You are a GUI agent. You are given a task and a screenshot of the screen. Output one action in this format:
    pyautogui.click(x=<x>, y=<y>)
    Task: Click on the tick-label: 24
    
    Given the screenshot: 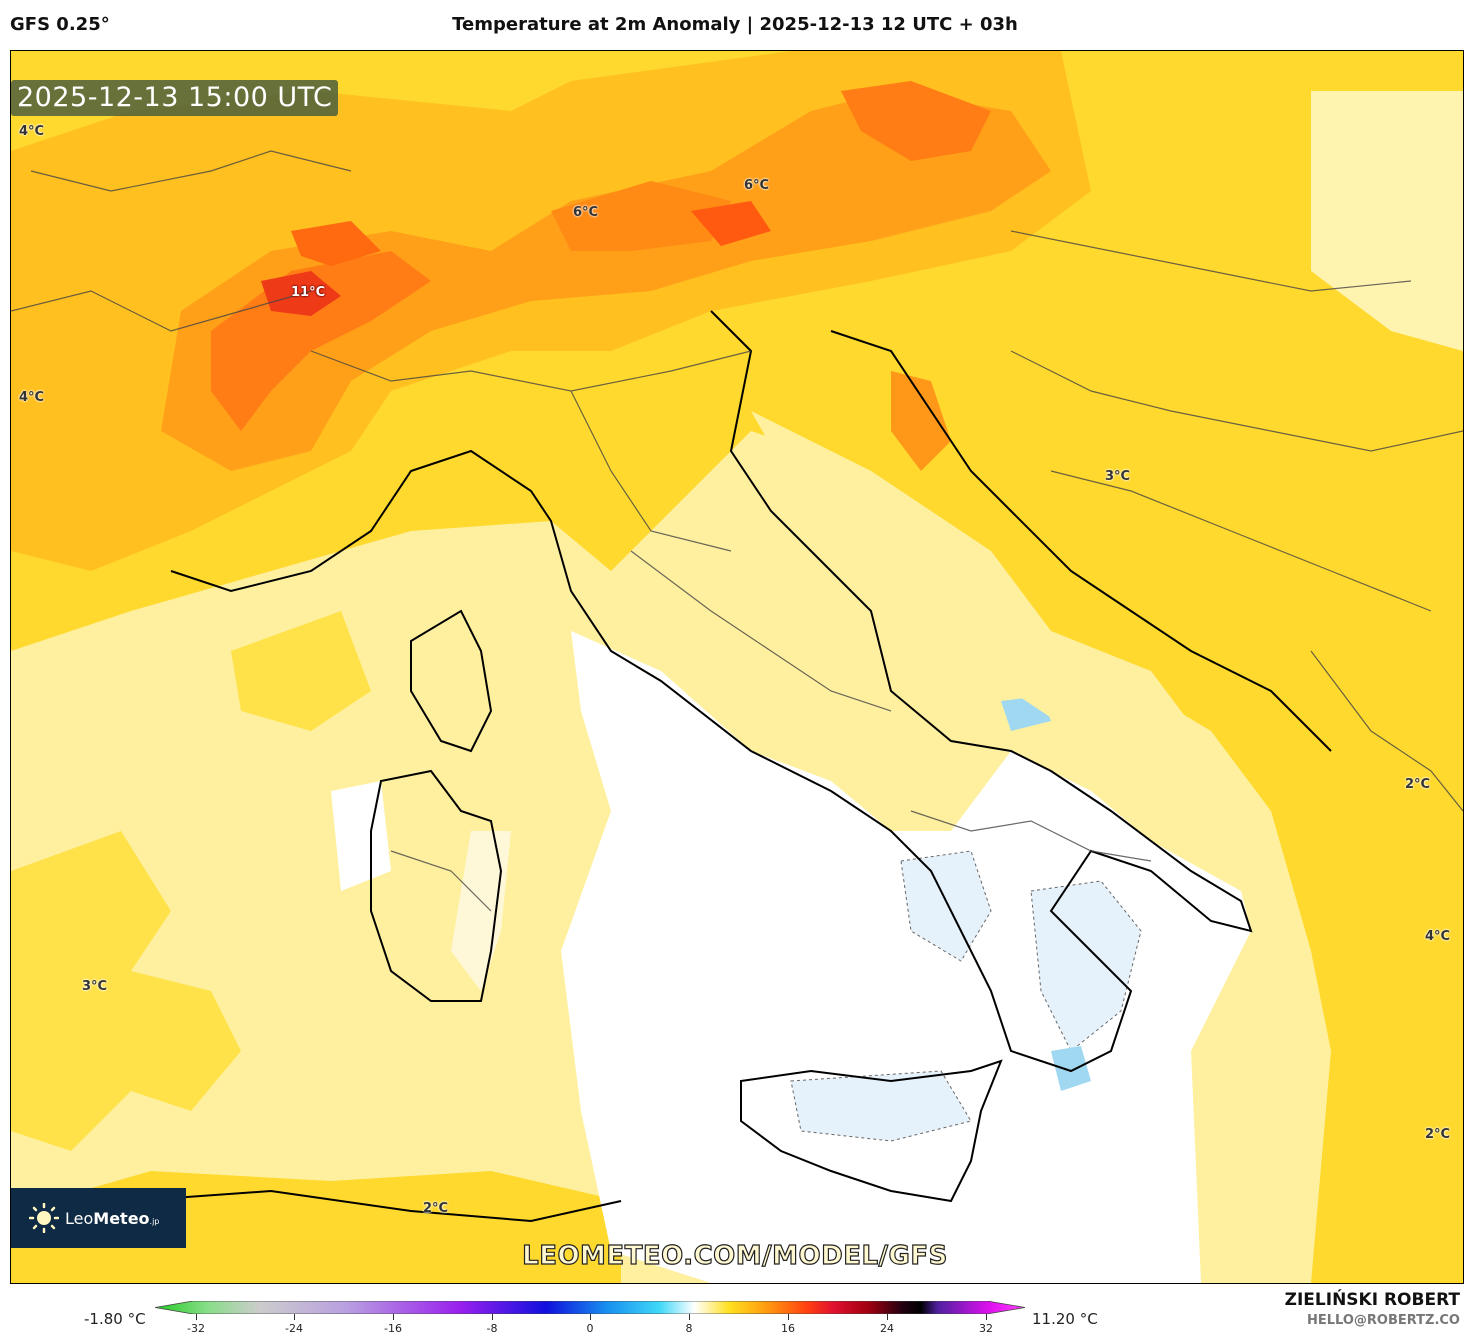 What is the action you would take?
    pyautogui.click(x=887, y=1328)
    